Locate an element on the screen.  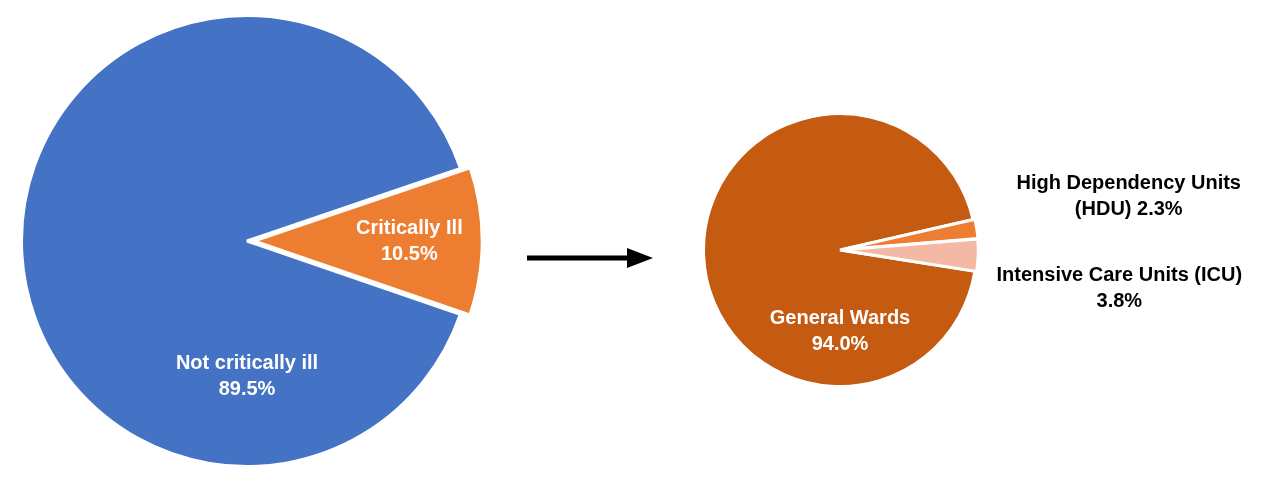
slice-label: Not critically ill is located at coordinates (247, 361).